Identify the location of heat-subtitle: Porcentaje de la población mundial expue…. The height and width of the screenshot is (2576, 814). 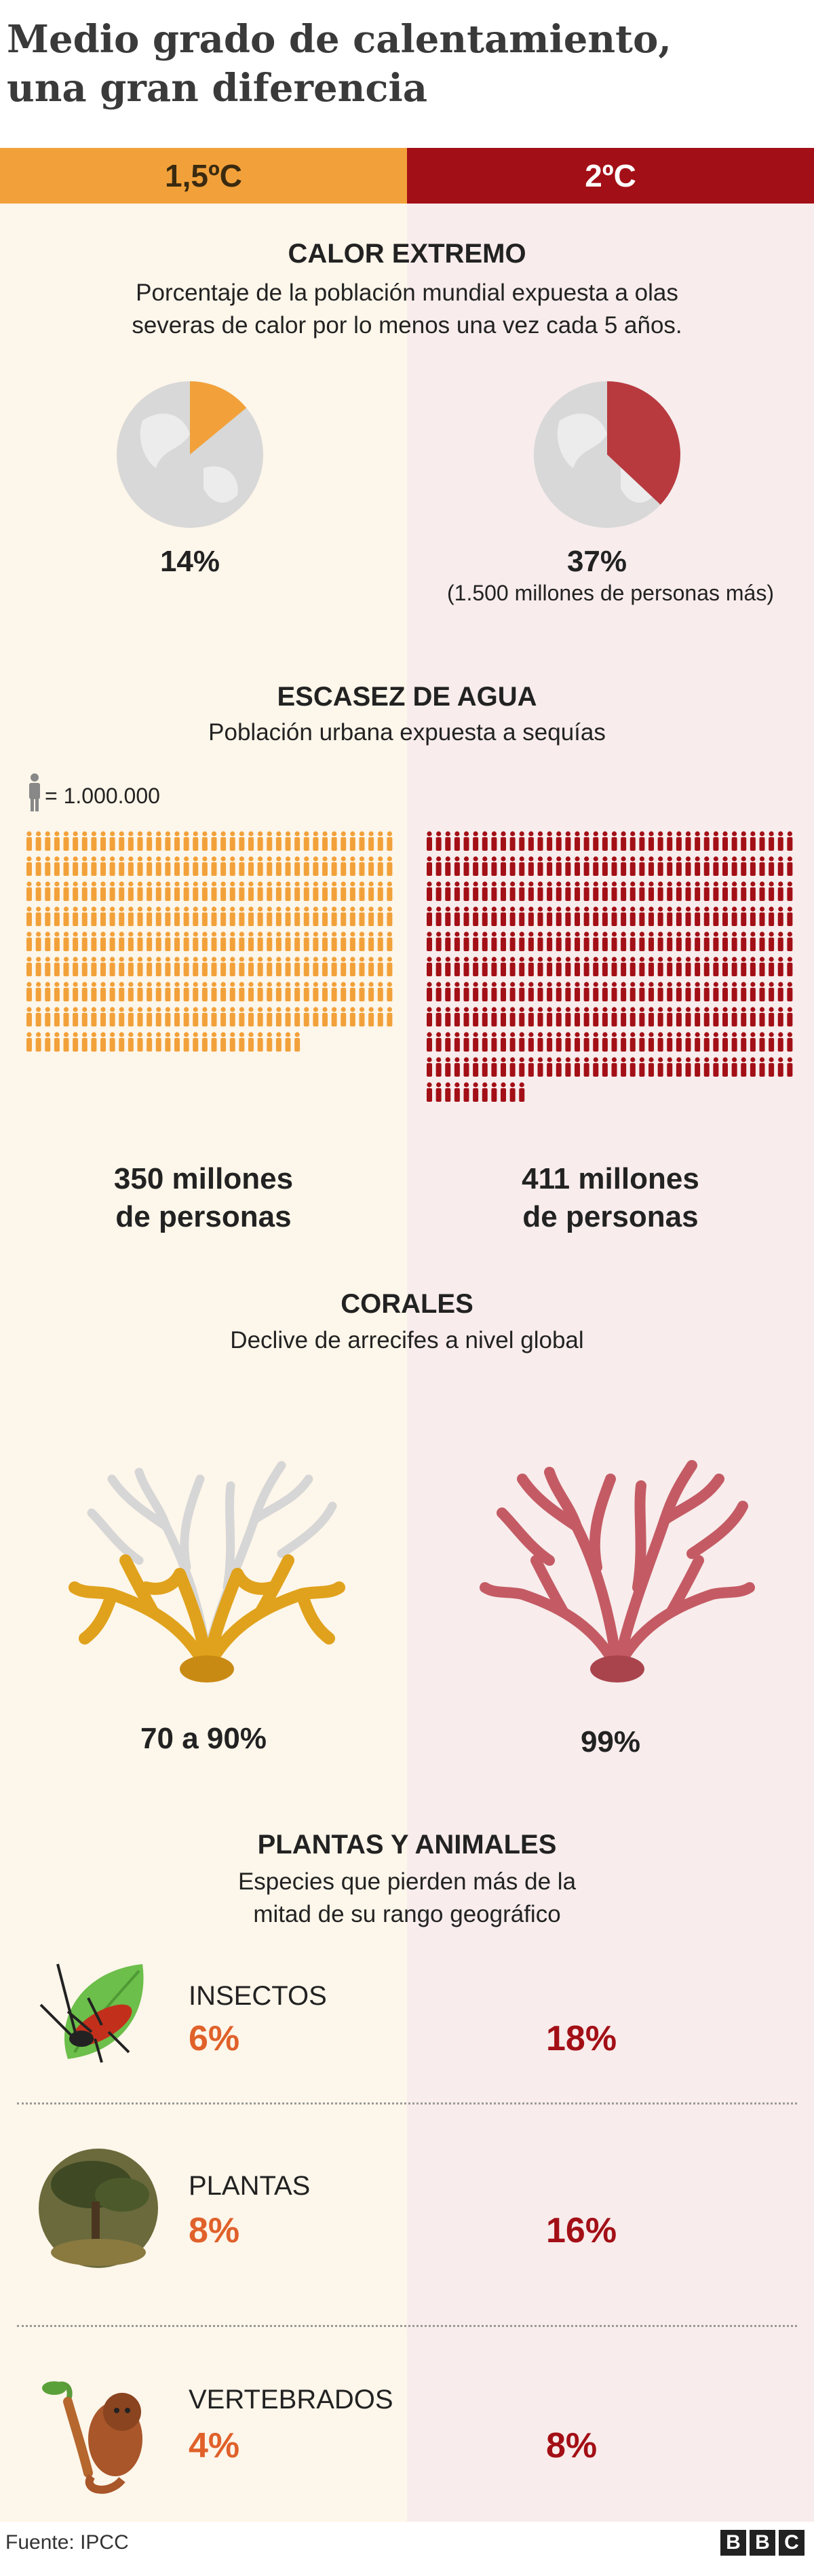
(407, 309).